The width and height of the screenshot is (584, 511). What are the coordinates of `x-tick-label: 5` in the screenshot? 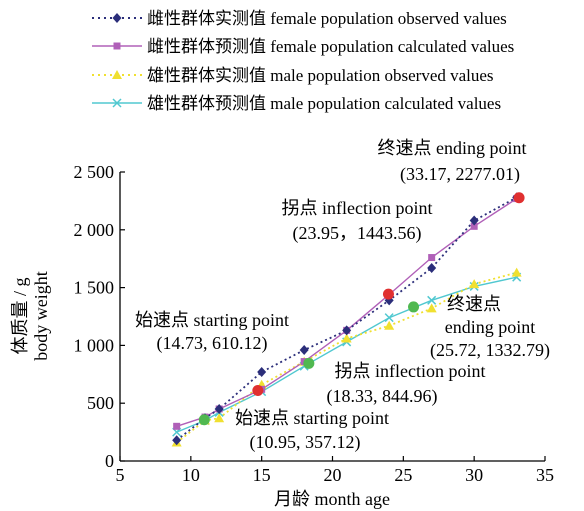 It's located at (120, 475).